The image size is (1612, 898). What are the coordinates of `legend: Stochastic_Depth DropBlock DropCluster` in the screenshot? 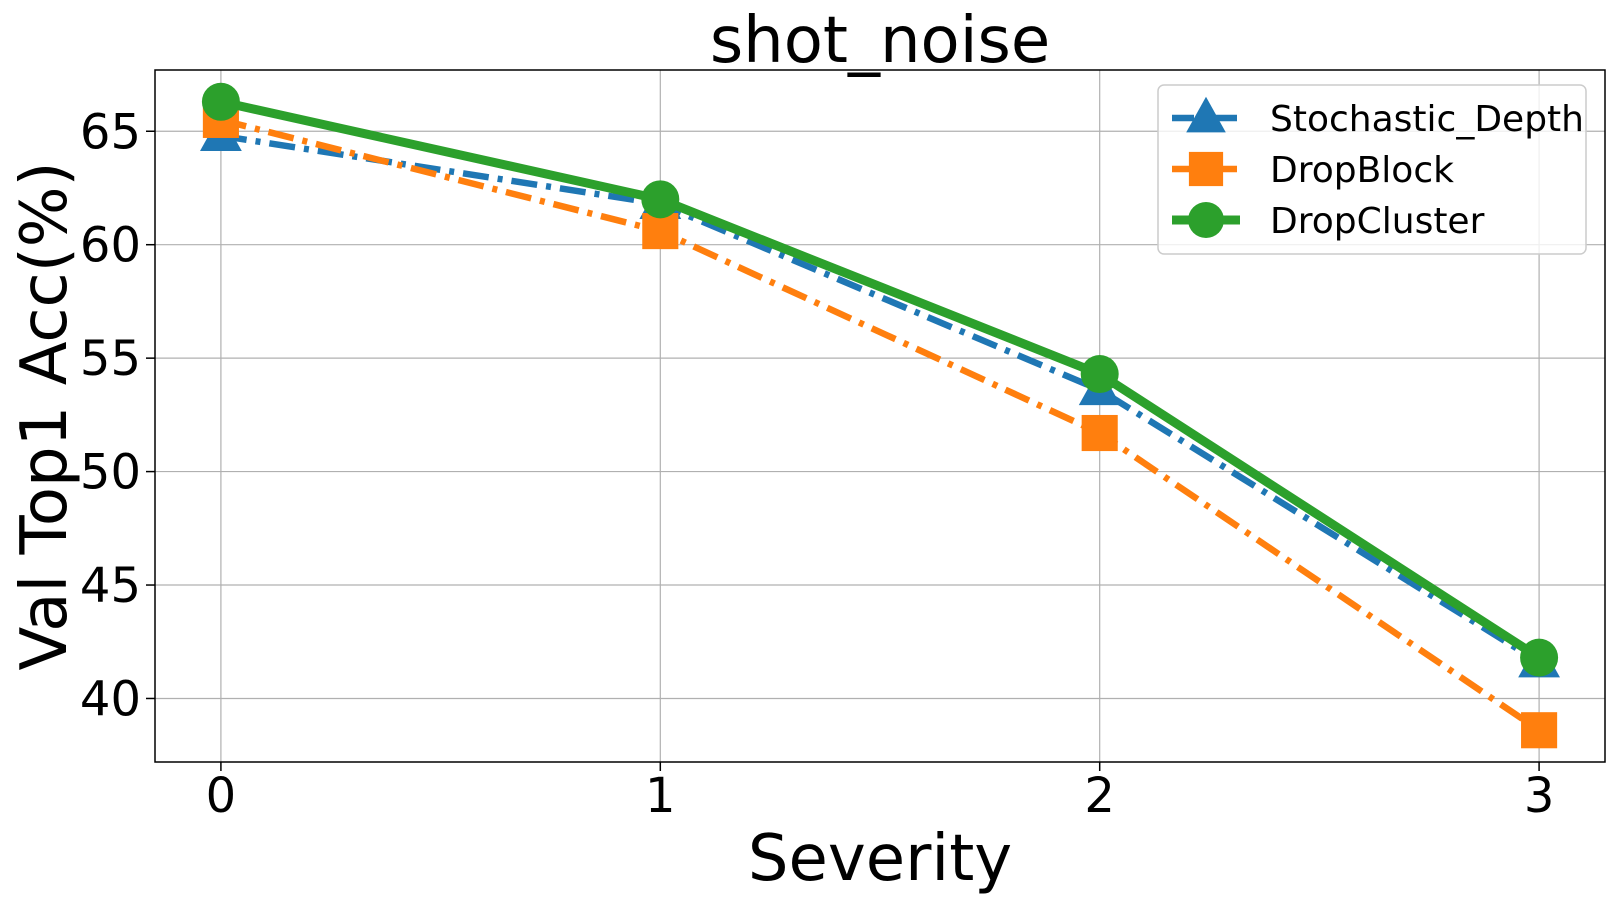 It's located at (1372, 169).